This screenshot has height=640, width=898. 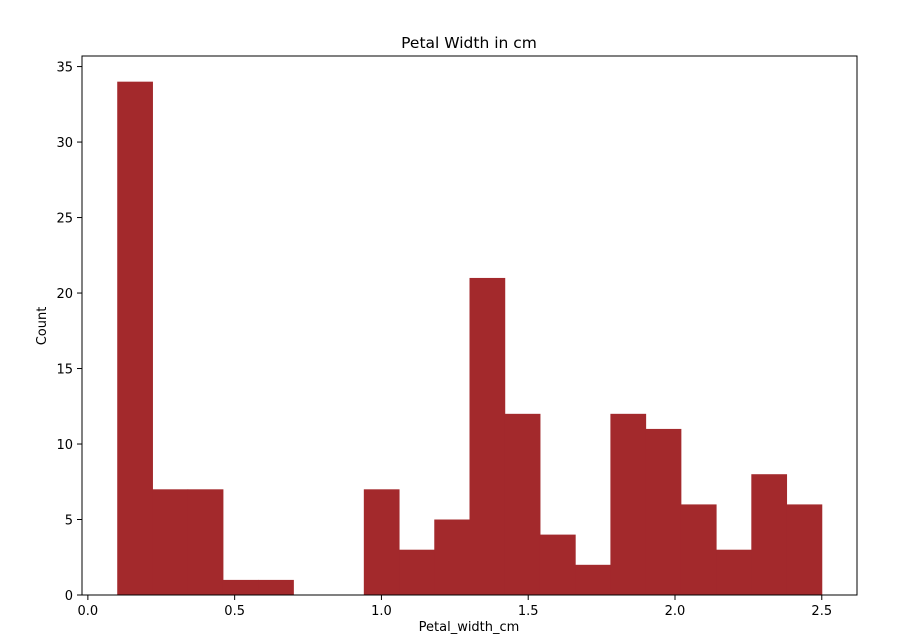 What do you see at coordinates (42, 326) in the screenshot?
I see `y-axis-label: Count` at bounding box center [42, 326].